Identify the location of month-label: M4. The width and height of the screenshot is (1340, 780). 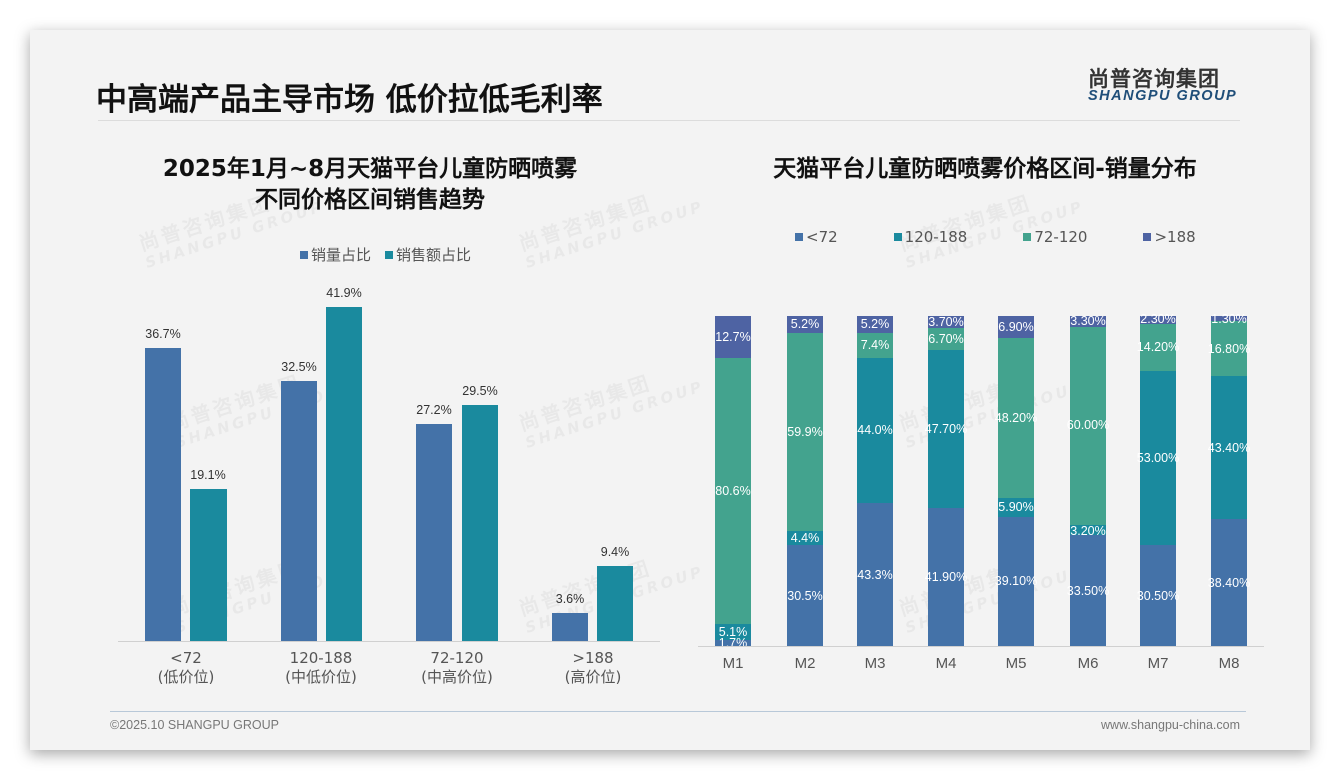
(946, 663).